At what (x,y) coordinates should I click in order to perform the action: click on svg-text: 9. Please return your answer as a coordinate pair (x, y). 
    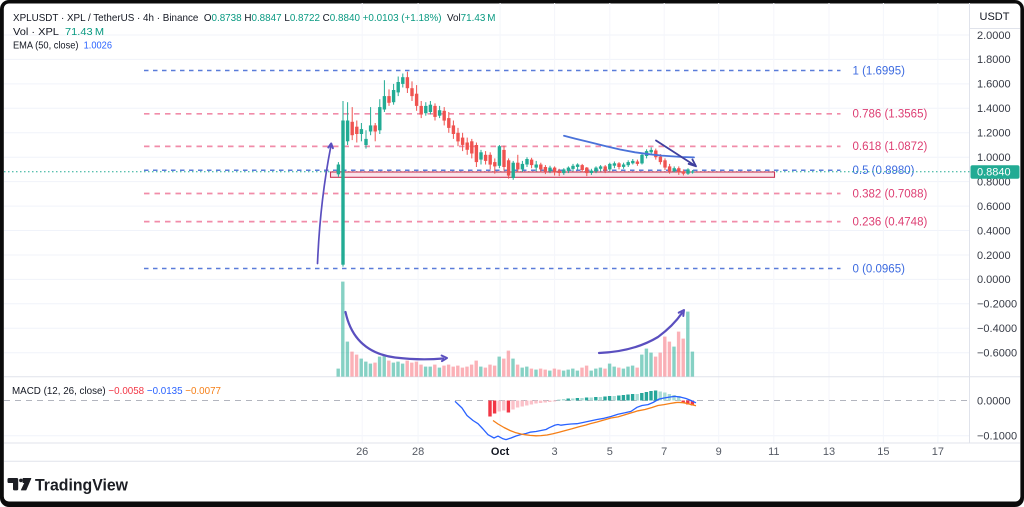
    Looking at the image, I should click on (719, 452).